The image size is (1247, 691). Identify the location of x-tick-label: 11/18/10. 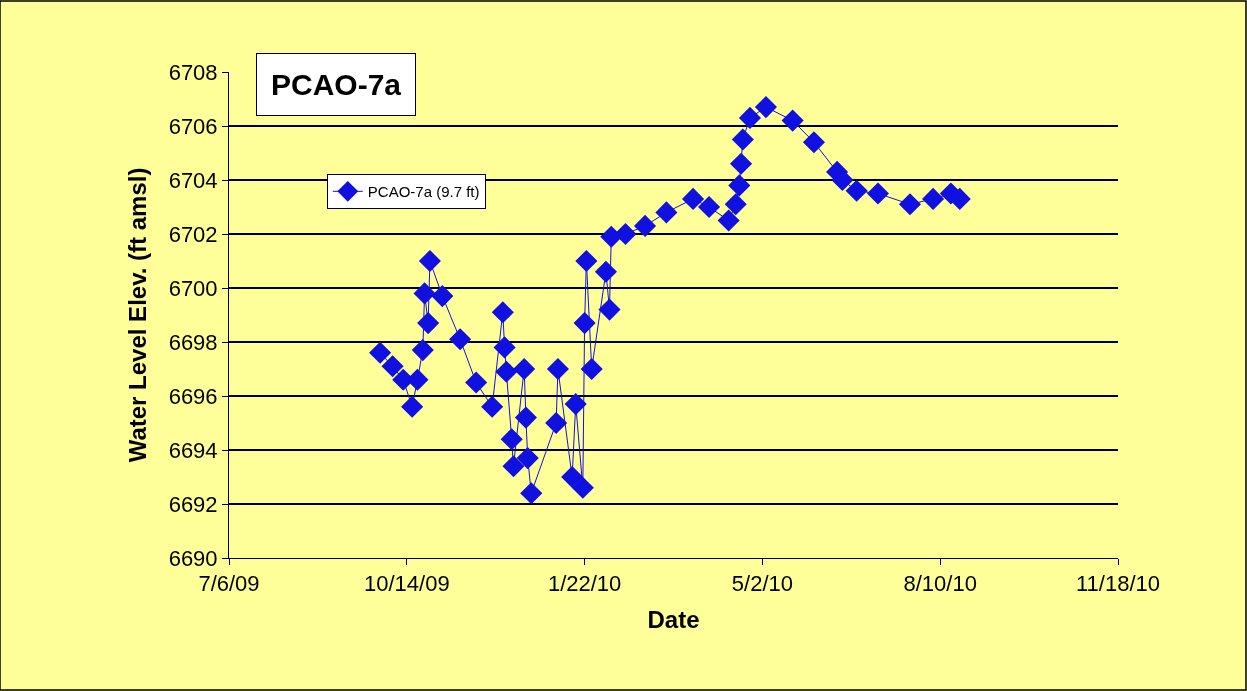
(1118, 584).